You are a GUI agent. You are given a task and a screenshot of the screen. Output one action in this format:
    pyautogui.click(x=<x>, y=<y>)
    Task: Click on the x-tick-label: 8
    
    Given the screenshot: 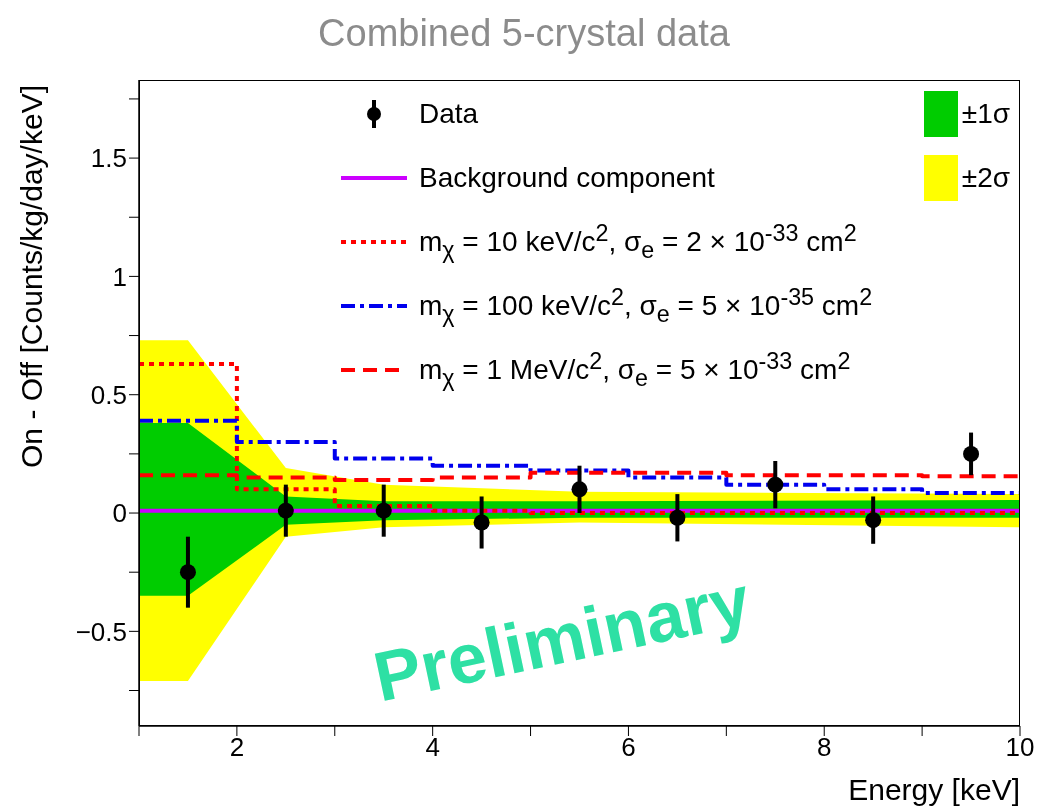 What is the action you would take?
    pyautogui.click(x=824, y=747)
    